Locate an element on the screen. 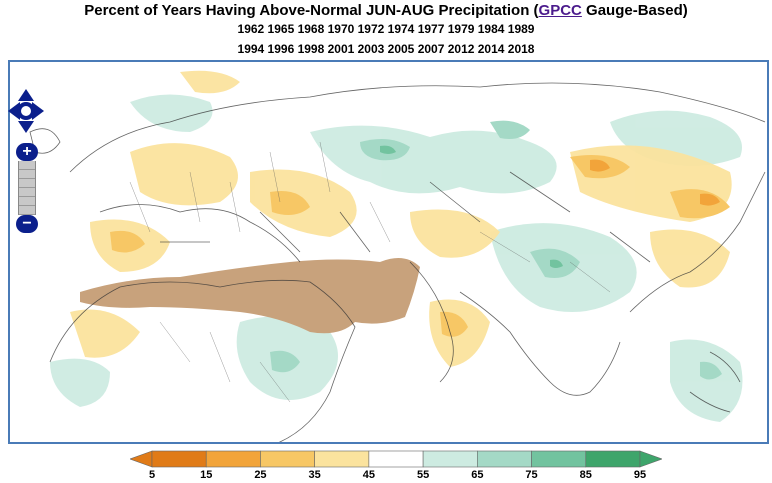 The image size is (772, 483). legend-tick-label: 95 is located at coordinates (640, 475).